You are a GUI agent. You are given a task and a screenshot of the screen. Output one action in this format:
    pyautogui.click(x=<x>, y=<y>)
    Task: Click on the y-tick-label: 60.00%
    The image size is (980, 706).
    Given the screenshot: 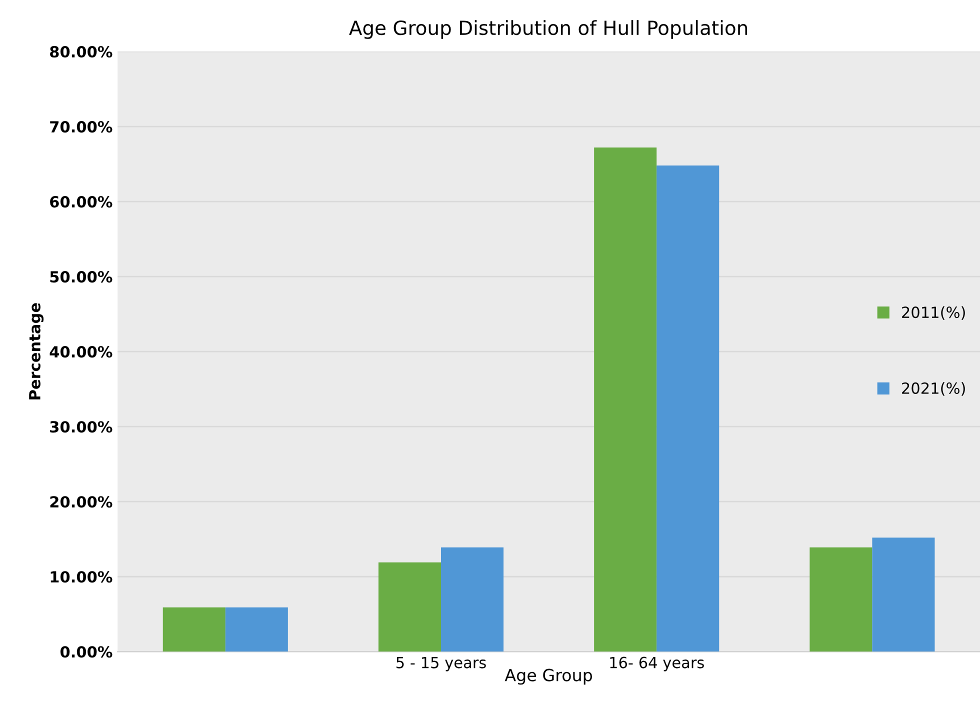 What is the action you would take?
    pyautogui.click(x=81, y=202)
    